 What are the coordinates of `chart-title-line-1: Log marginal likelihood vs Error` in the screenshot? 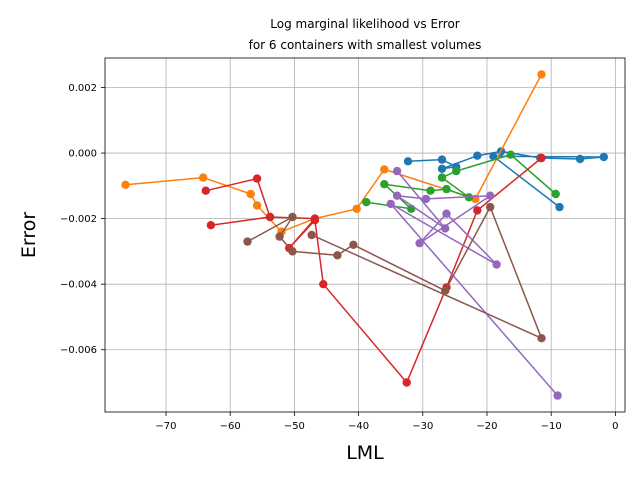 It's located at (365, 24).